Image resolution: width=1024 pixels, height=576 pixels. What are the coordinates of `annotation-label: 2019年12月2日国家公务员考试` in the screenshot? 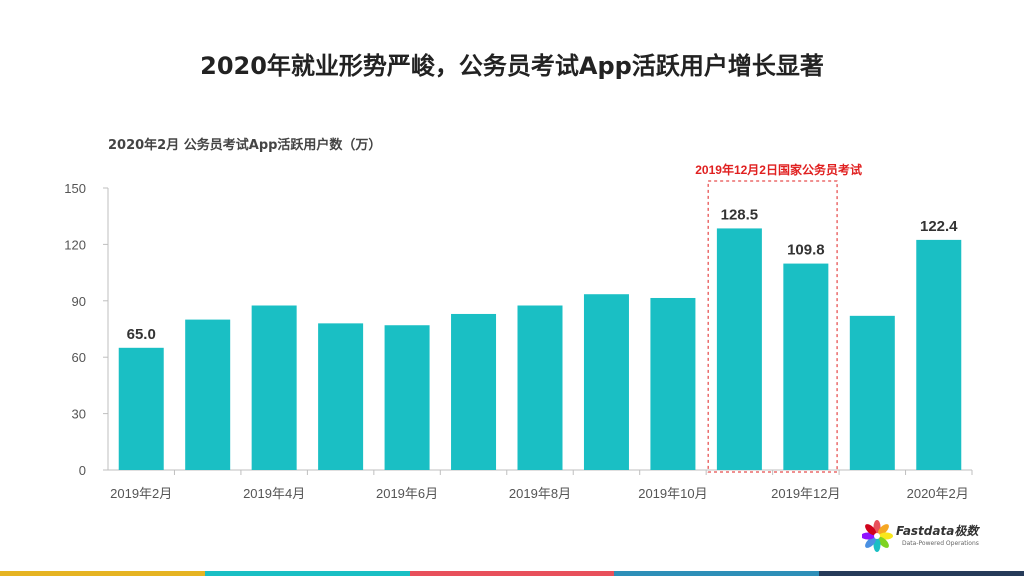 It's located at (778, 169).